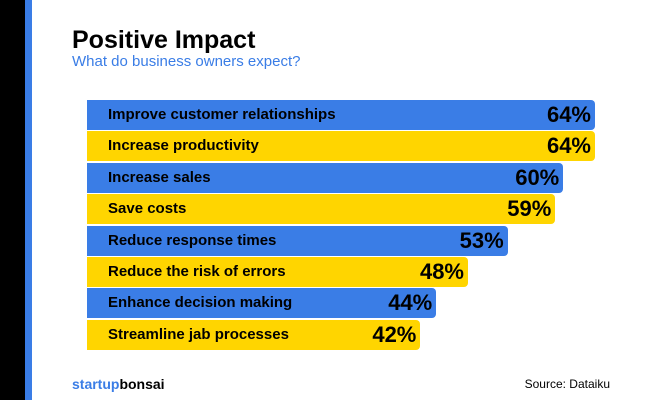 This screenshot has height=400, width=650. I want to click on bar-label: Improve customer relationships, so click(222, 114).